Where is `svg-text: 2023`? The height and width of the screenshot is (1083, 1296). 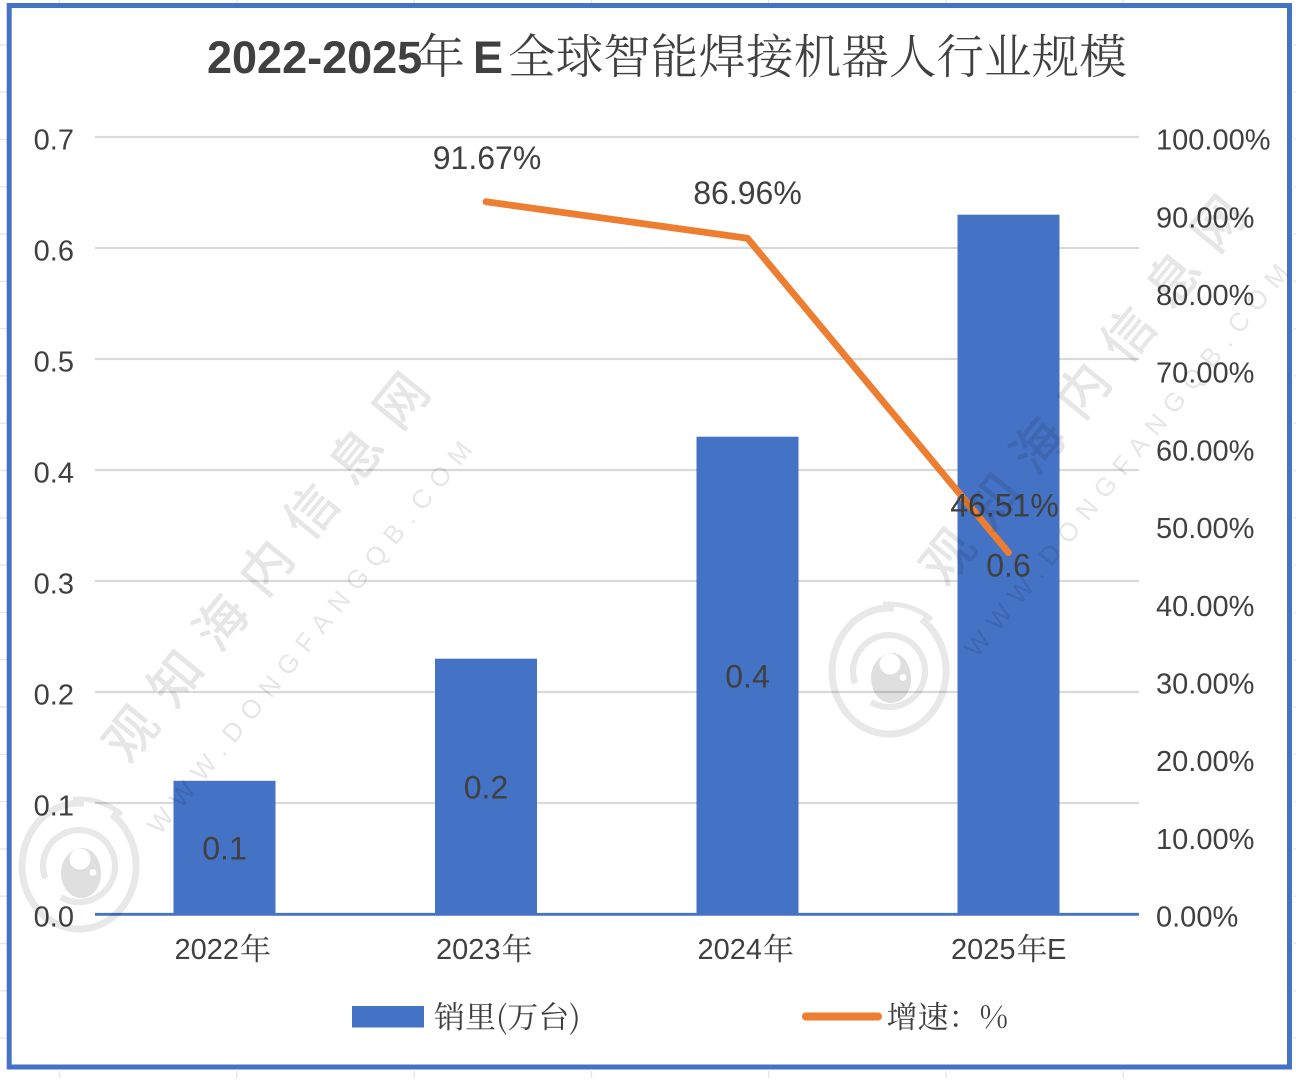
svg-text: 2023 is located at coordinates (468, 950).